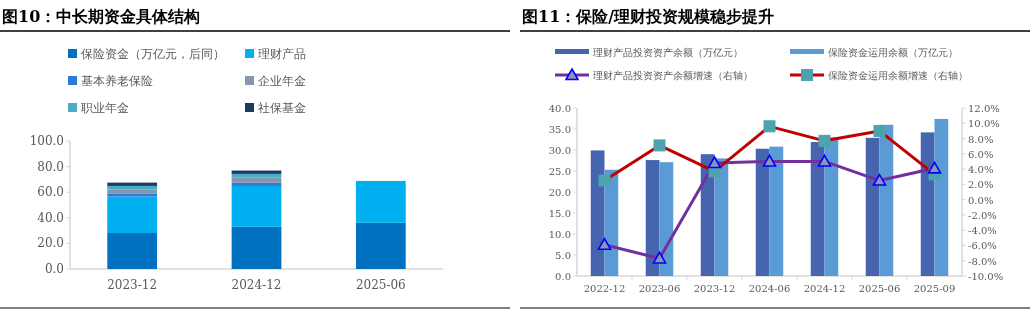 The width and height of the screenshot is (1030, 332). What do you see at coordinates (50, 192) in the screenshot?
I see `y-tick-label: 60.0` at bounding box center [50, 192].